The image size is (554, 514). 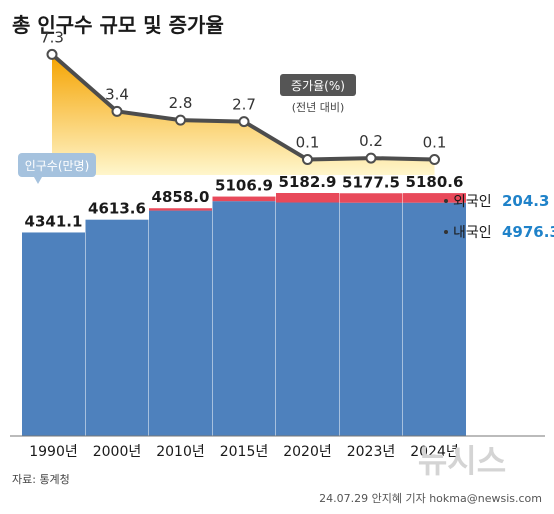 I want to click on category-label-0: 1990년, so click(x=53, y=452).